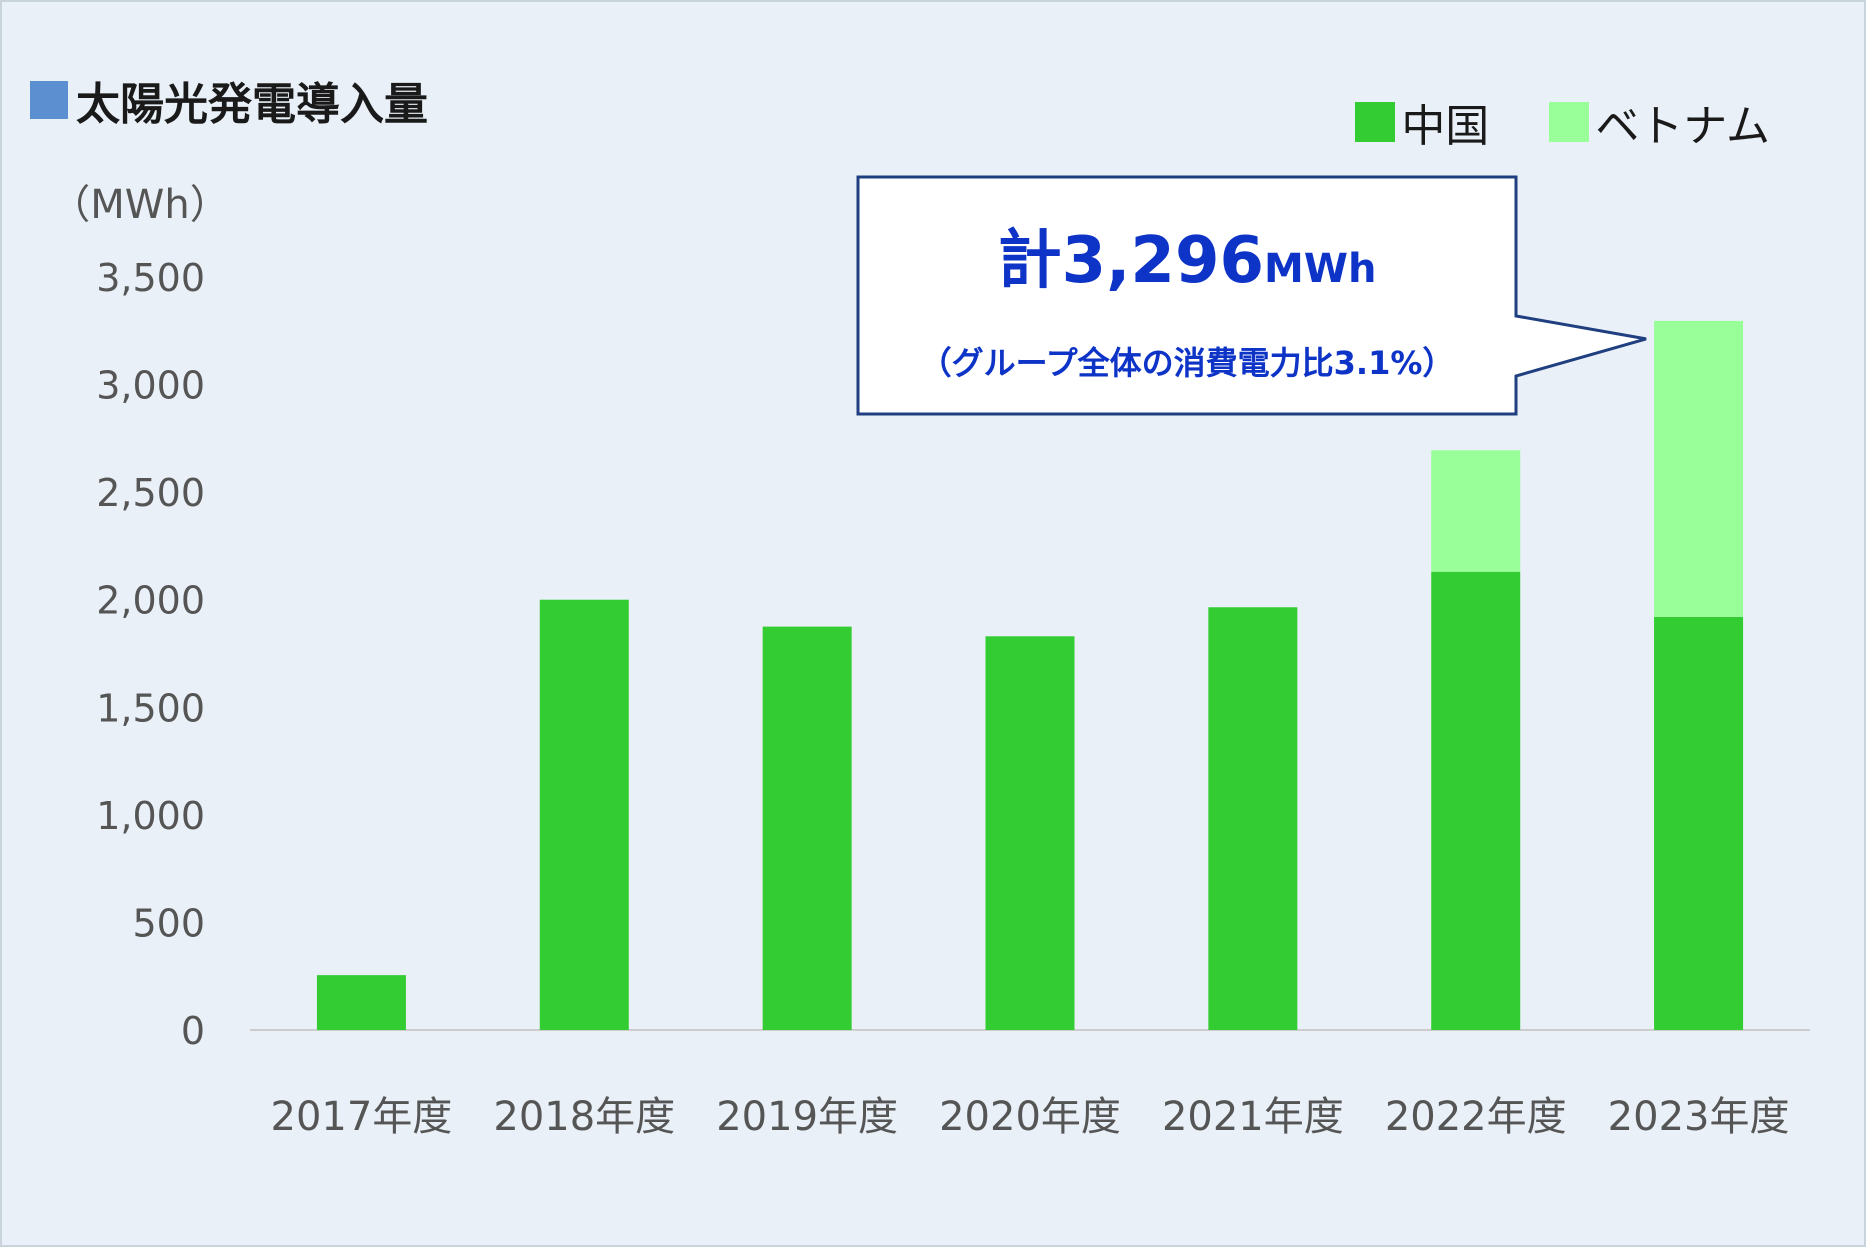  Describe the element at coordinates (150, 278) in the screenshot. I see `y-tick-label: 3,500` at that location.